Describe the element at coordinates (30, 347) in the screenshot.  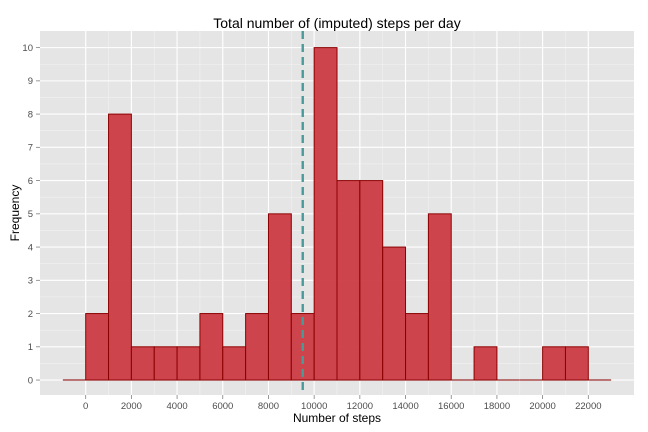
I see `y-tick-label: 1` at that location.